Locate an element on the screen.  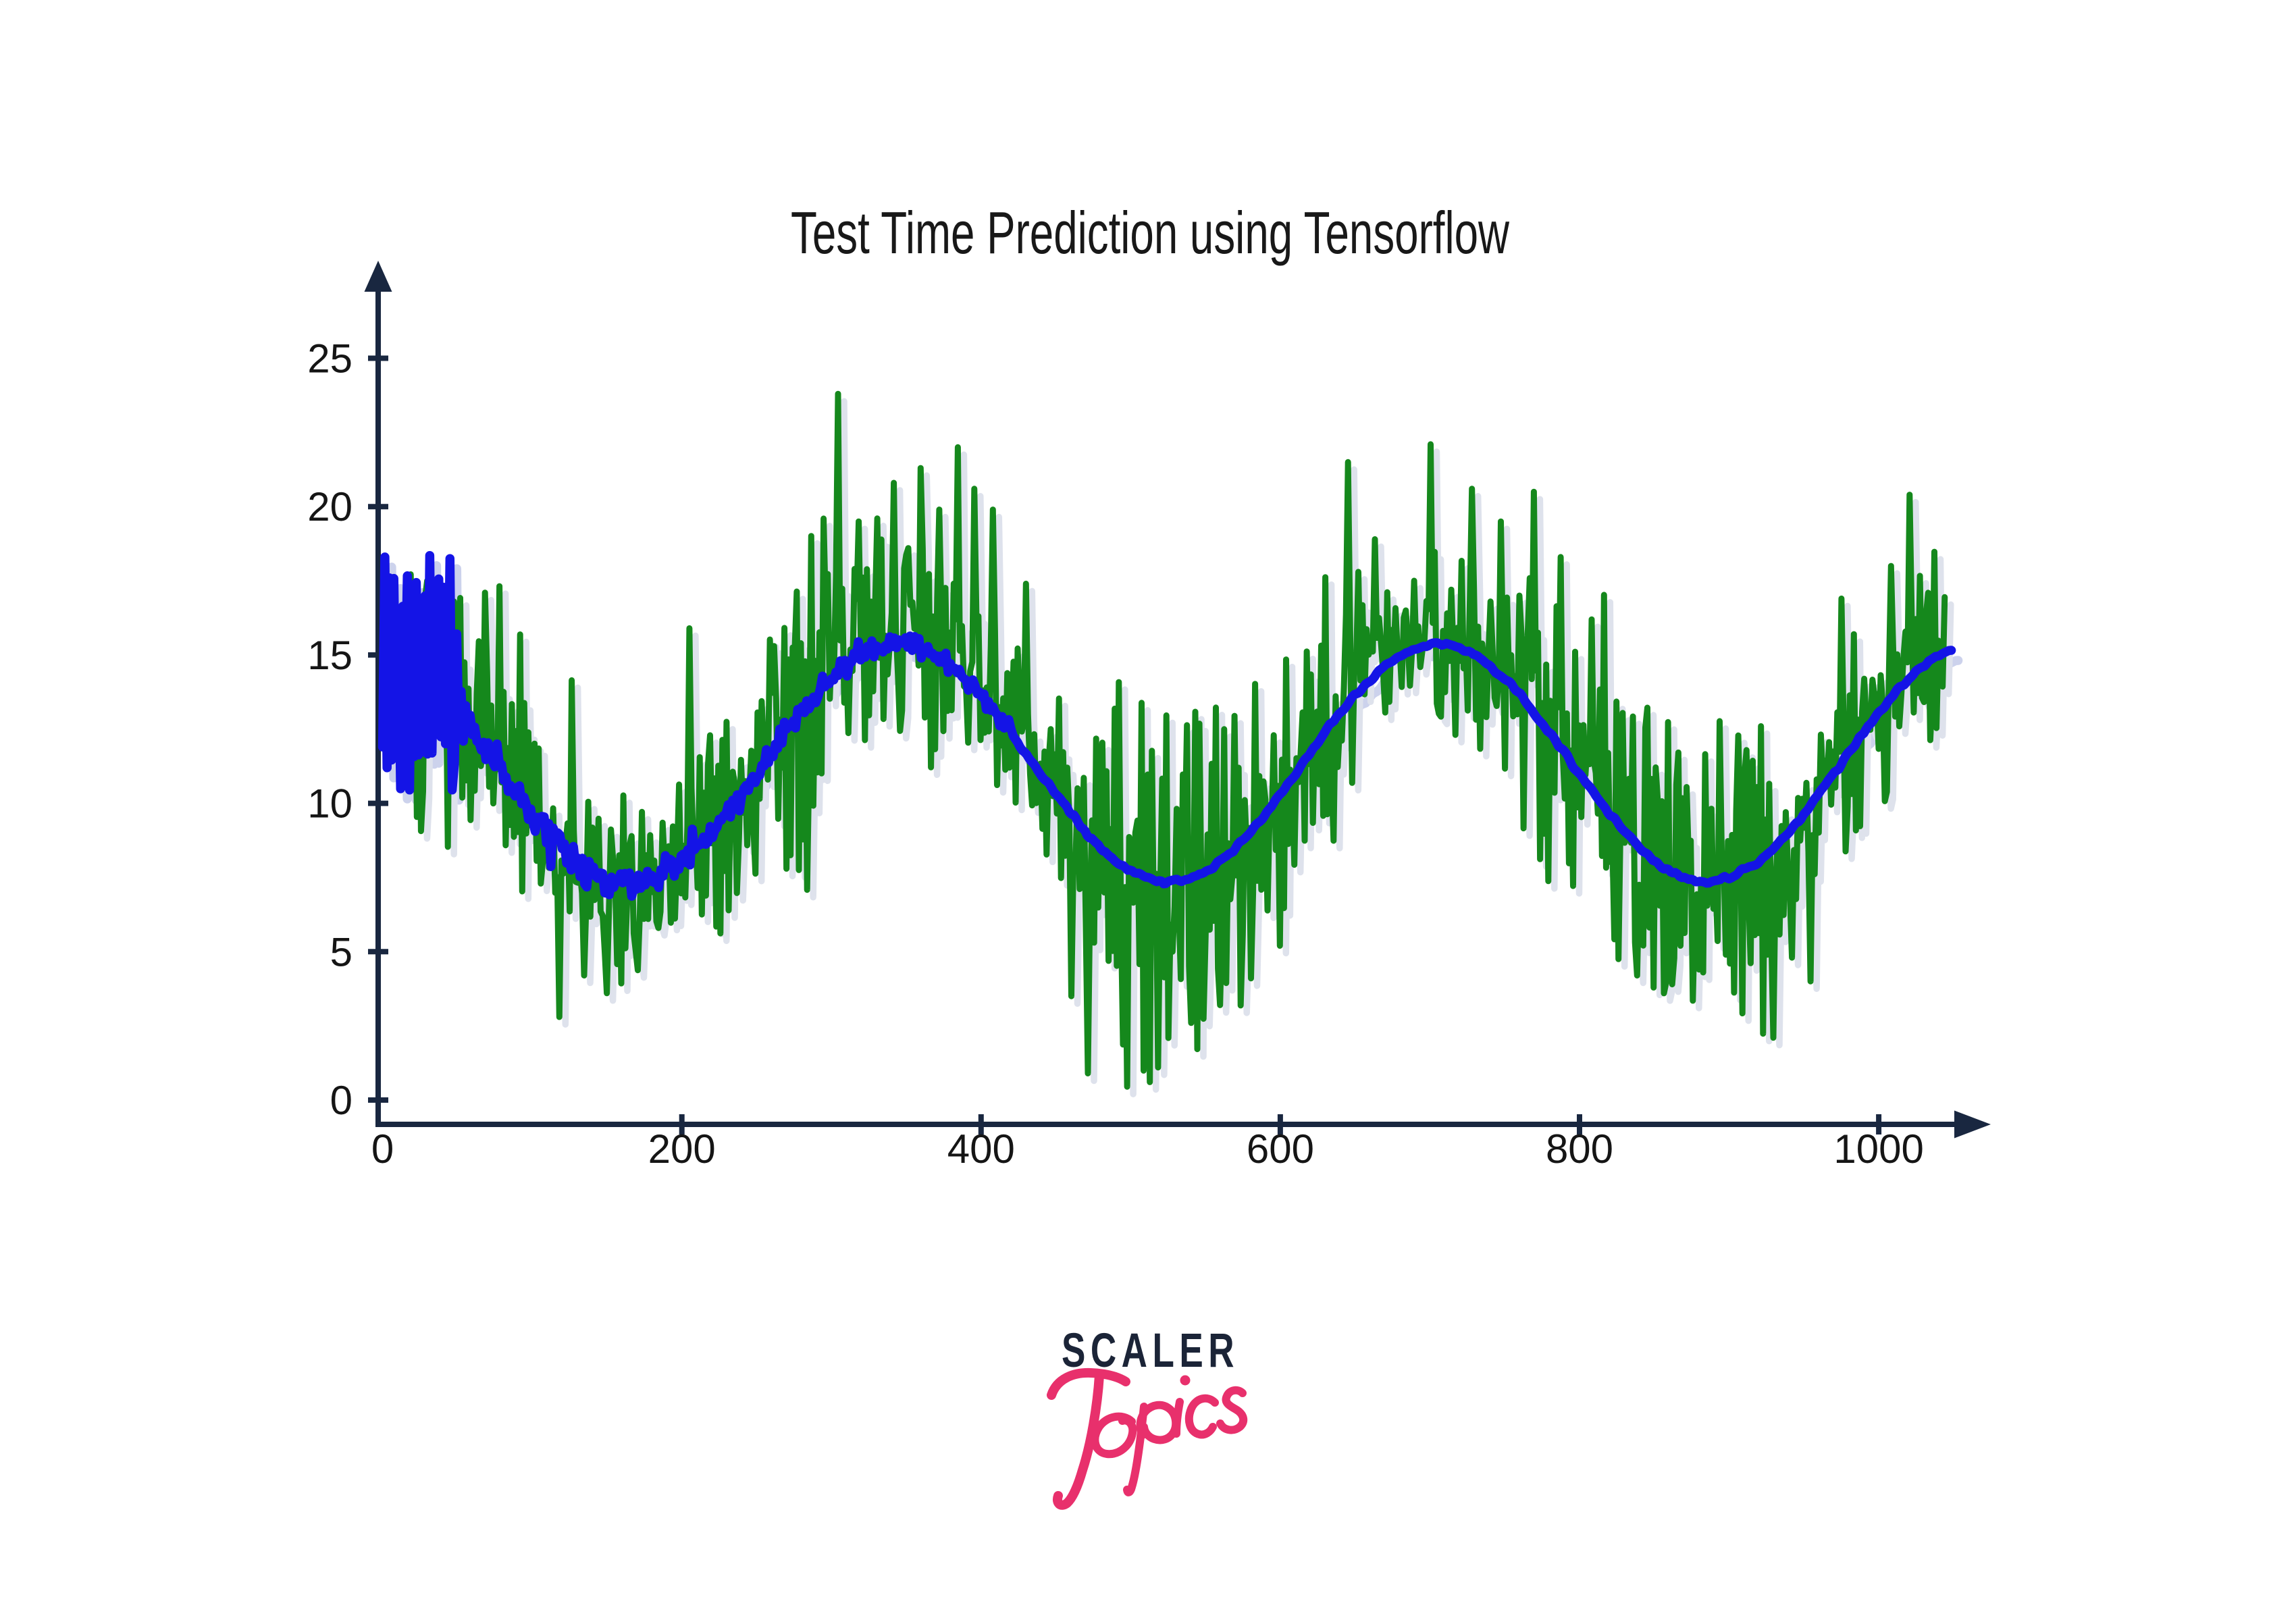
svg-text: 15 is located at coordinates (330, 655).